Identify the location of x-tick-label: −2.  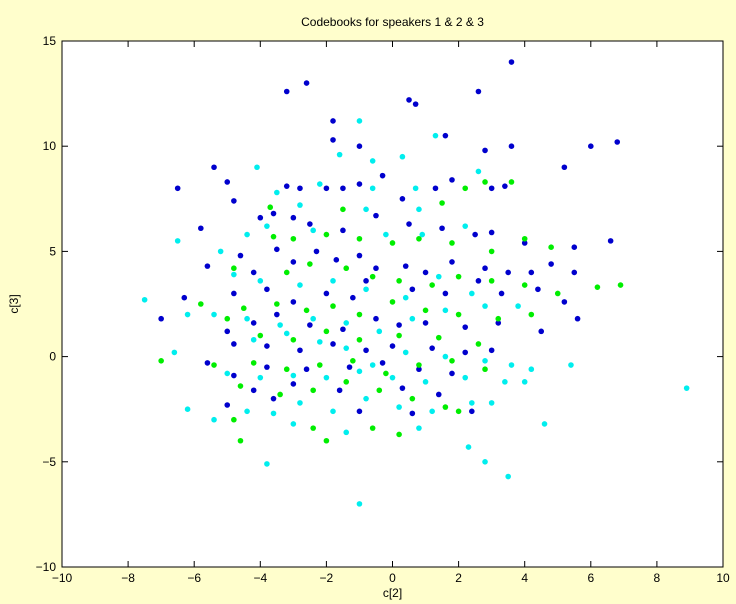
(327, 578).